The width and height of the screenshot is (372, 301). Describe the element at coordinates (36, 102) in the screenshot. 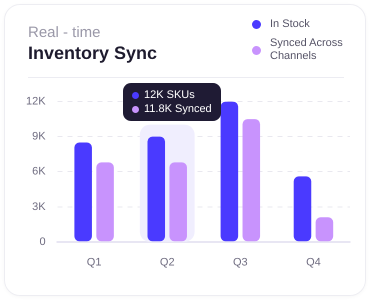

I see `y-tick-label: 12K` at that location.